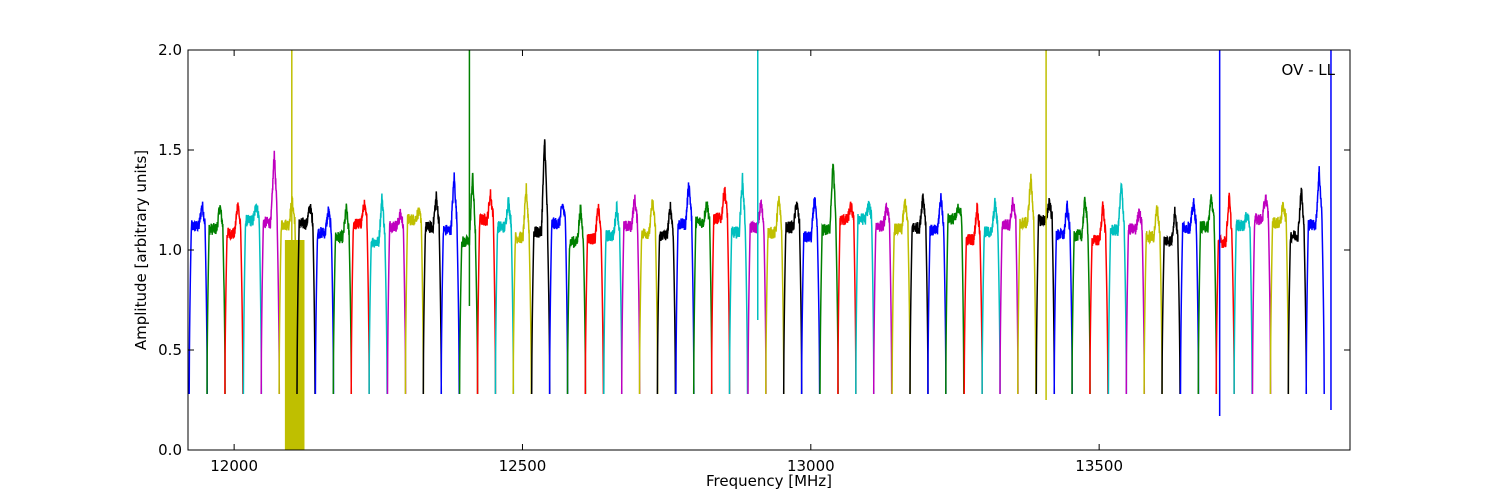  I want to click on x-tick-label: 13500, so click(1099, 466).